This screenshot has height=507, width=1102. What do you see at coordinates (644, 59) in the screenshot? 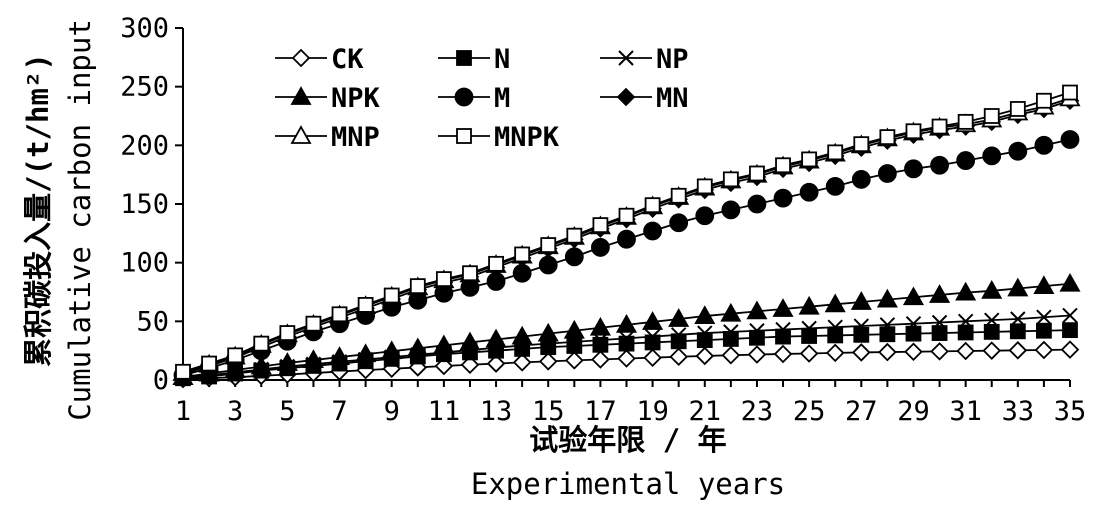
I see `legend-item-np: NP` at bounding box center [644, 59].